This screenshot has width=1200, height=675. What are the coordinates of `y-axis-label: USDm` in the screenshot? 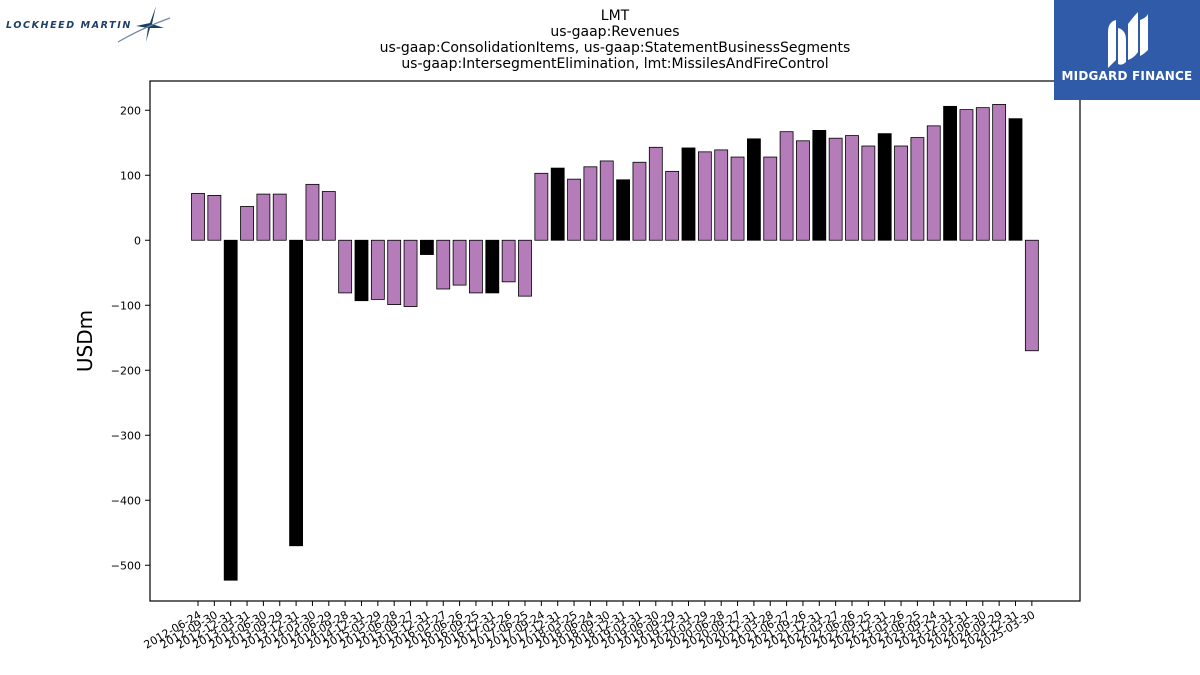 It's located at (85, 341).